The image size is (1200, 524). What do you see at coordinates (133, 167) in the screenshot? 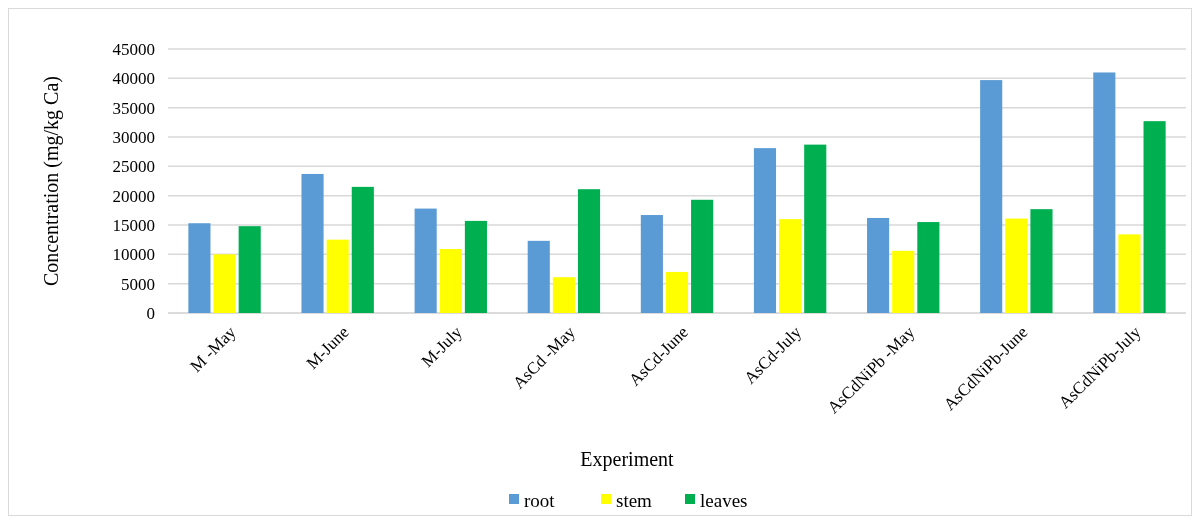
I see `y-tick-label: 25000` at bounding box center [133, 167].